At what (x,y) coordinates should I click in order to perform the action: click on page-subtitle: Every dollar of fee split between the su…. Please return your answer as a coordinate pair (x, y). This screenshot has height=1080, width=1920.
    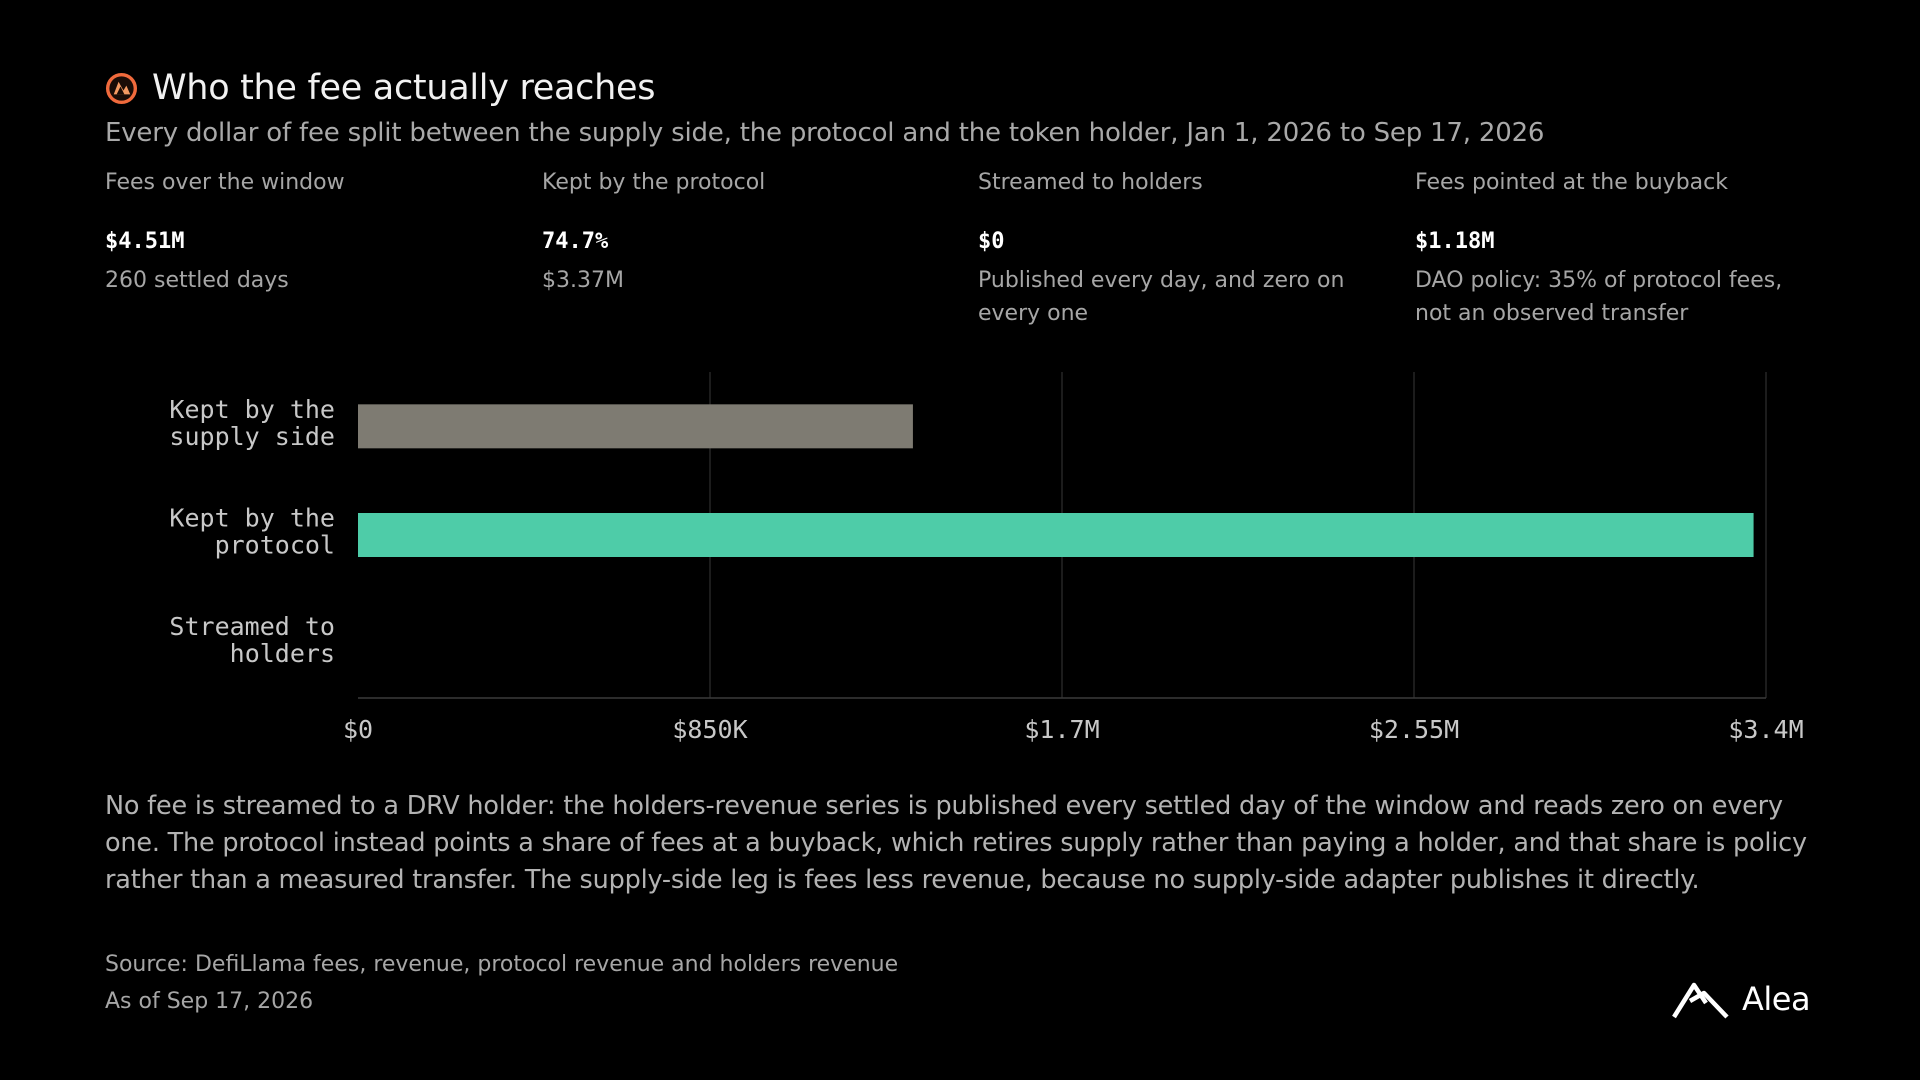
    Looking at the image, I should click on (825, 133).